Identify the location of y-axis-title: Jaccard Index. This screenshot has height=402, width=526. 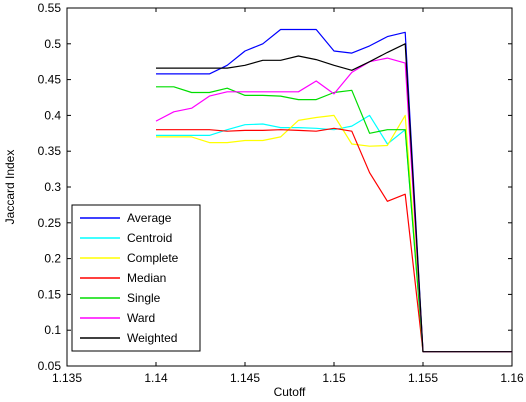
(10, 187).